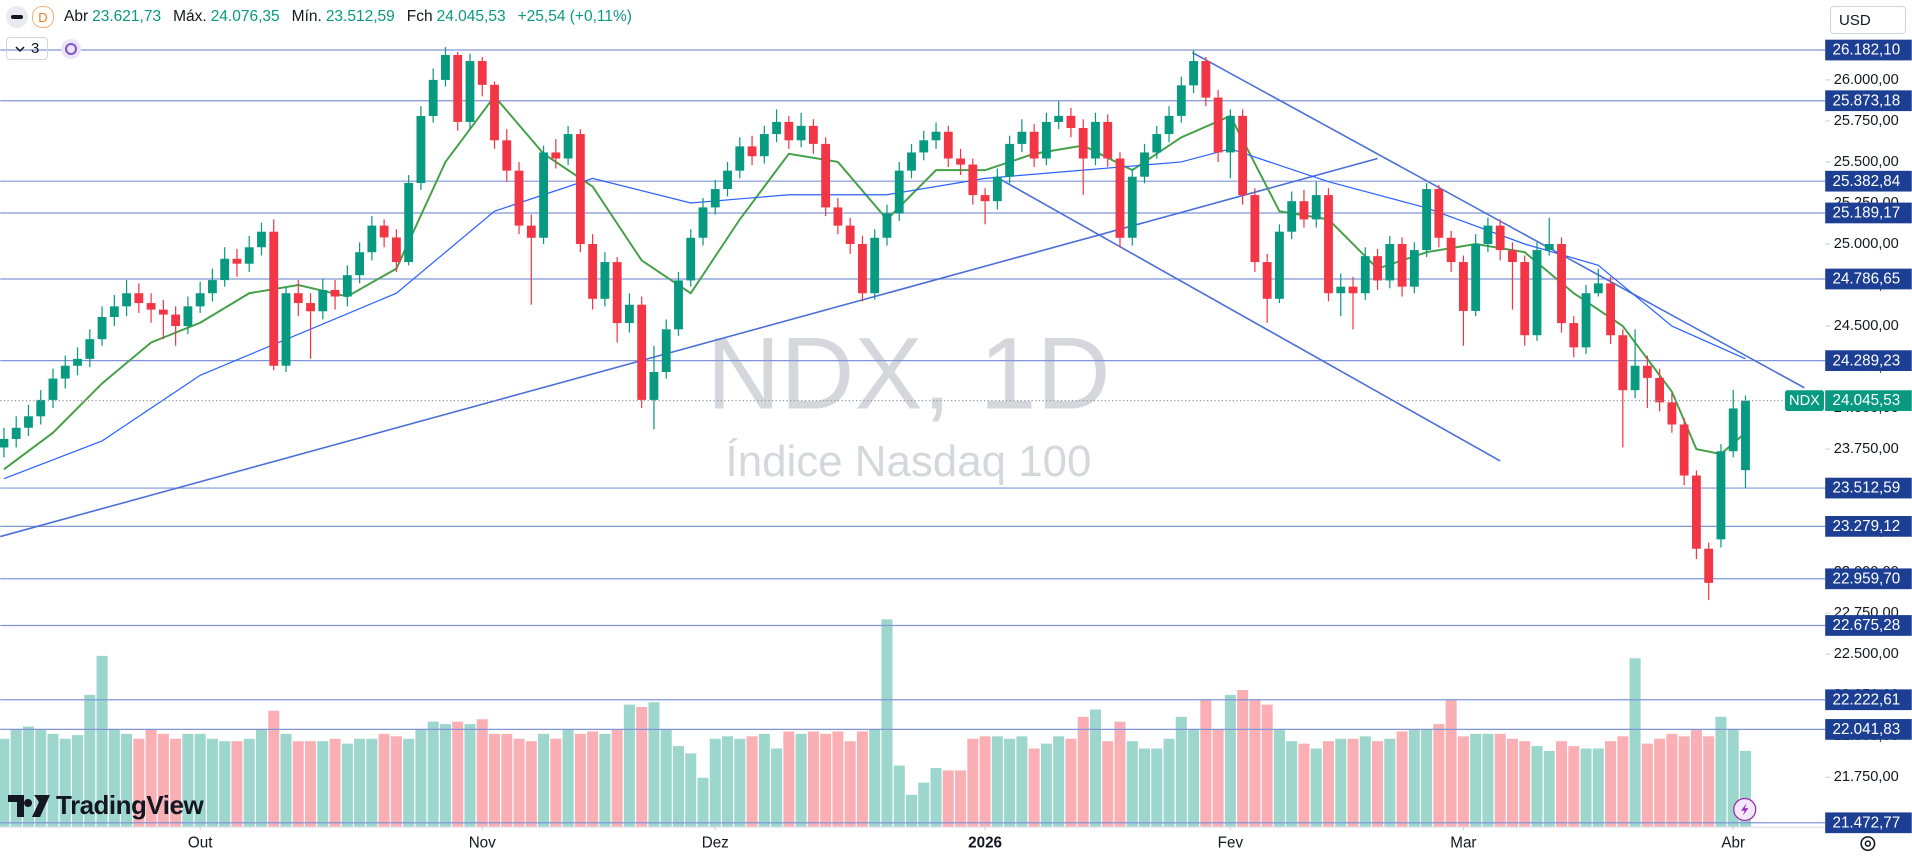 The width and height of the screenshot is (1912, 857). Describe the element at coordinates (419, 16) in the screenshot. I see `close-label: Fch` at that location.